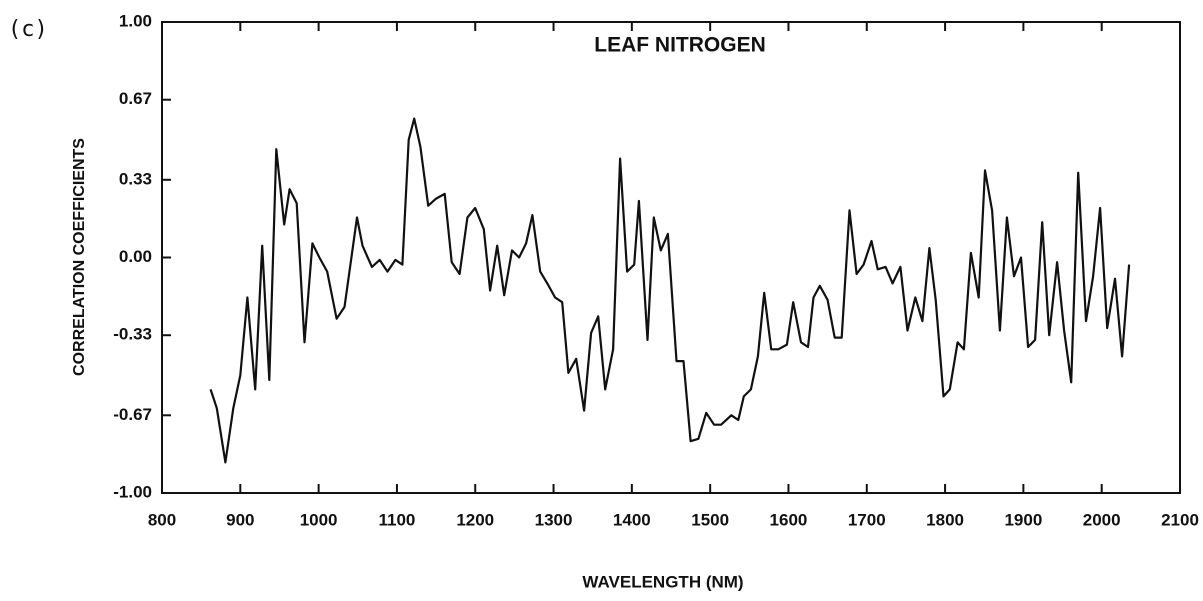 This screenshot has height=601, width=1203. I want to click on y-tick-label: 1.00, so click(135, 20).